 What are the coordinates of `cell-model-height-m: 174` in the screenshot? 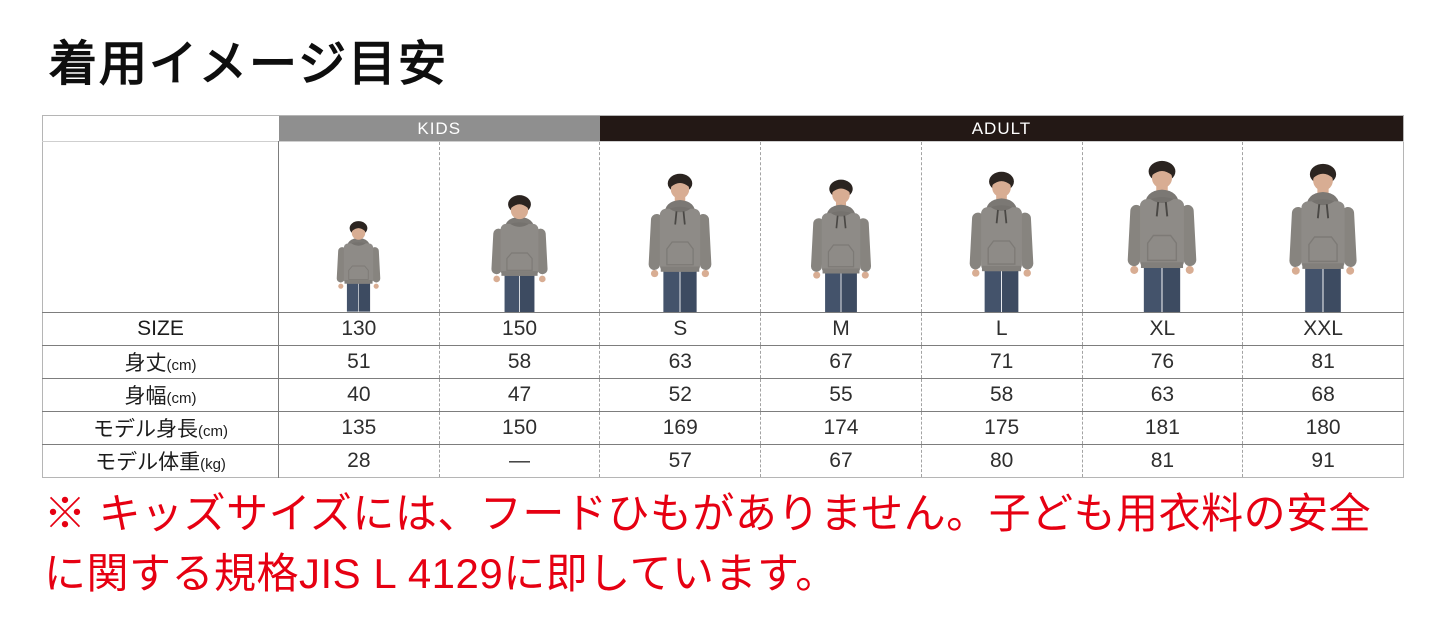 It's located at (841, 428).